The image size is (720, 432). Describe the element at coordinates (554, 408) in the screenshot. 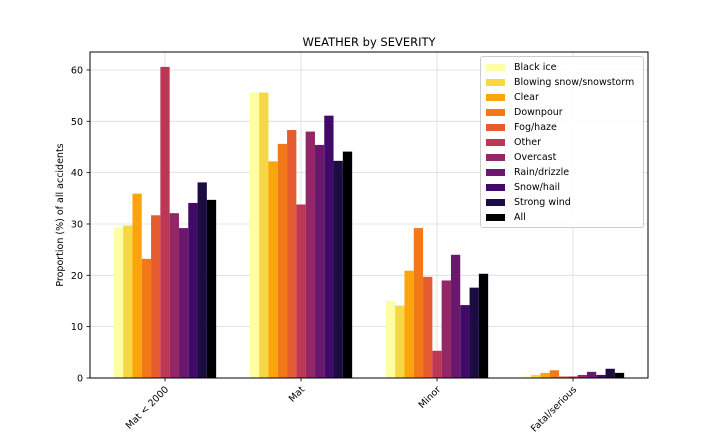

I see `x-tick-label: Fatal/serious` at that location.